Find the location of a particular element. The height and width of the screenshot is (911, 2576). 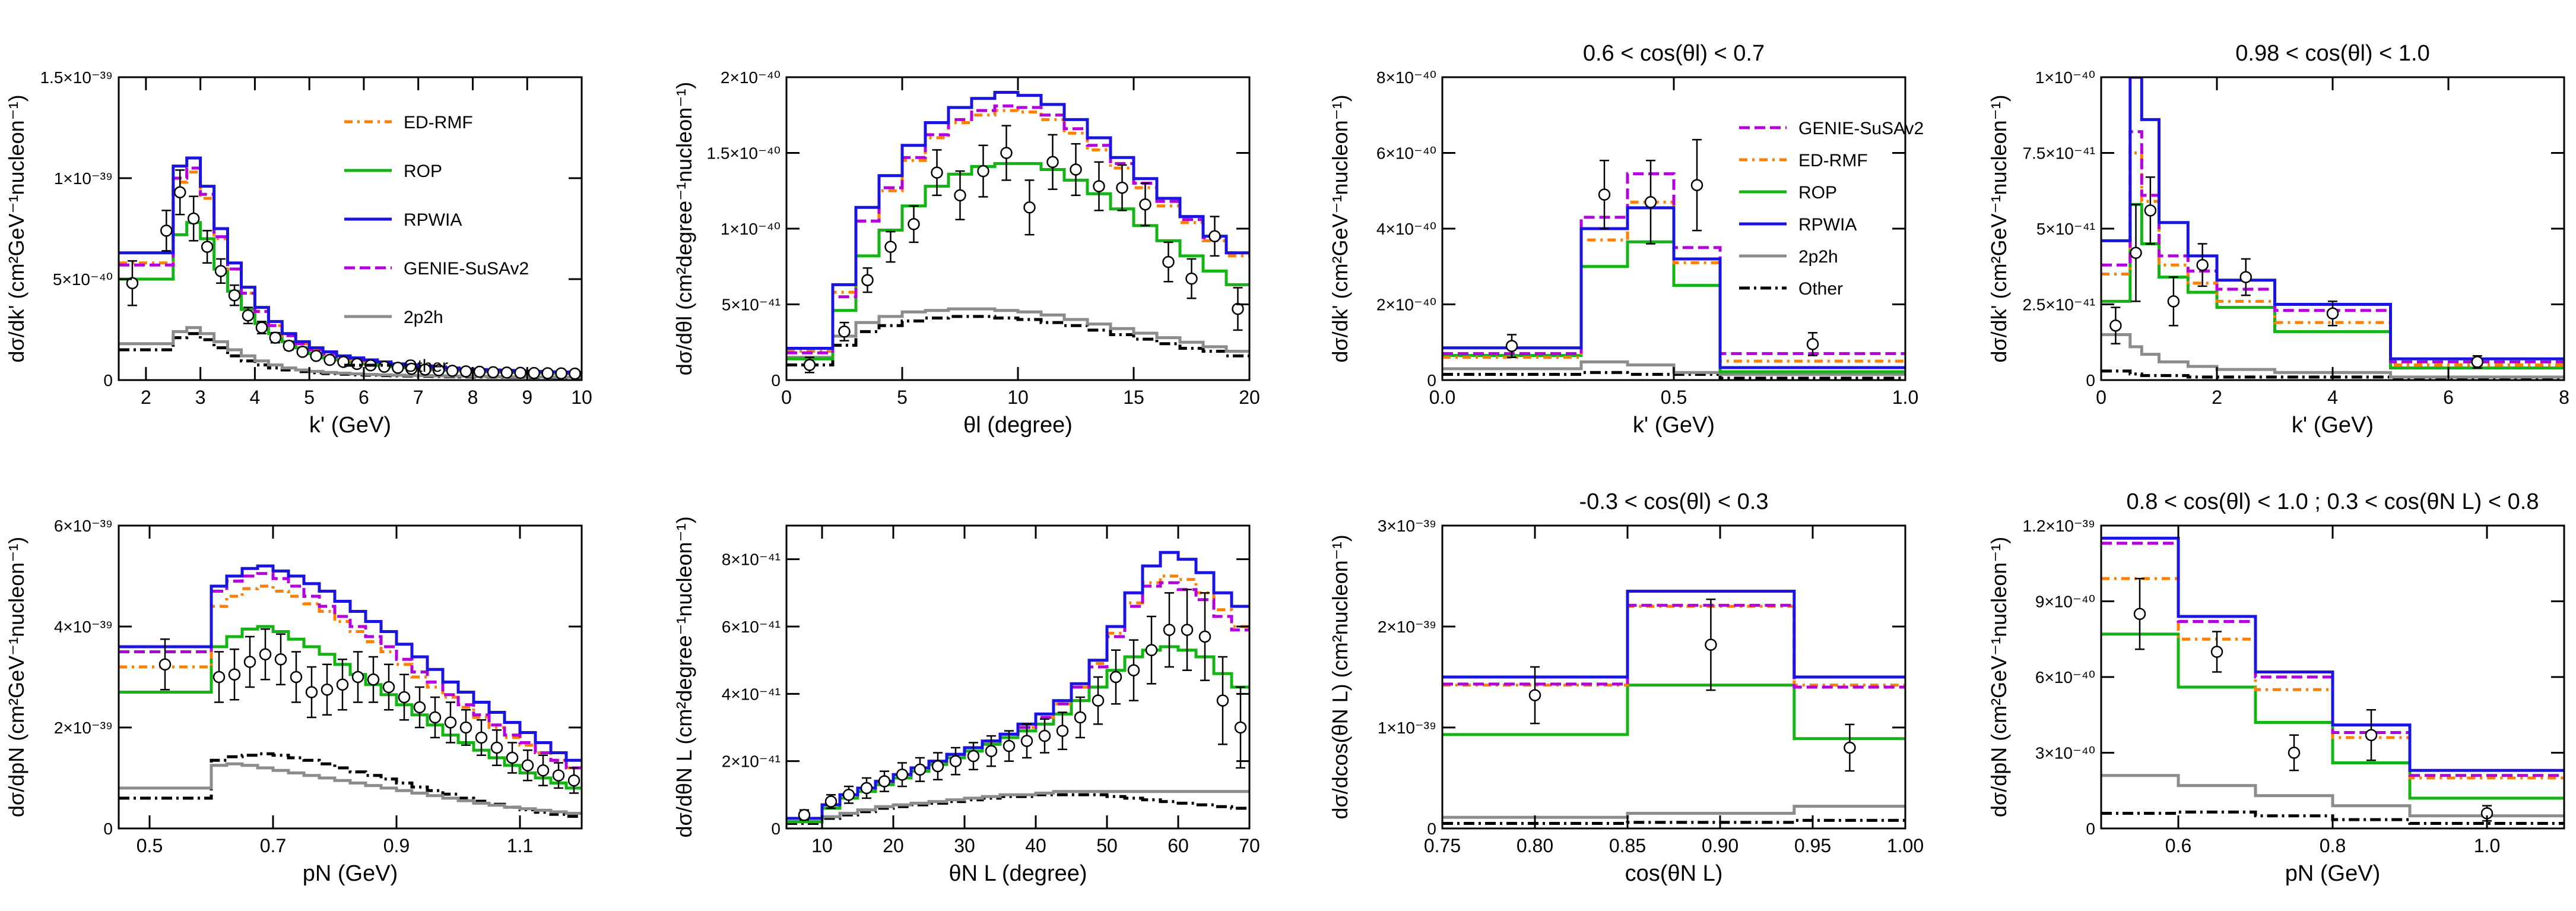

series-other is located at coordinates (2332, 817).